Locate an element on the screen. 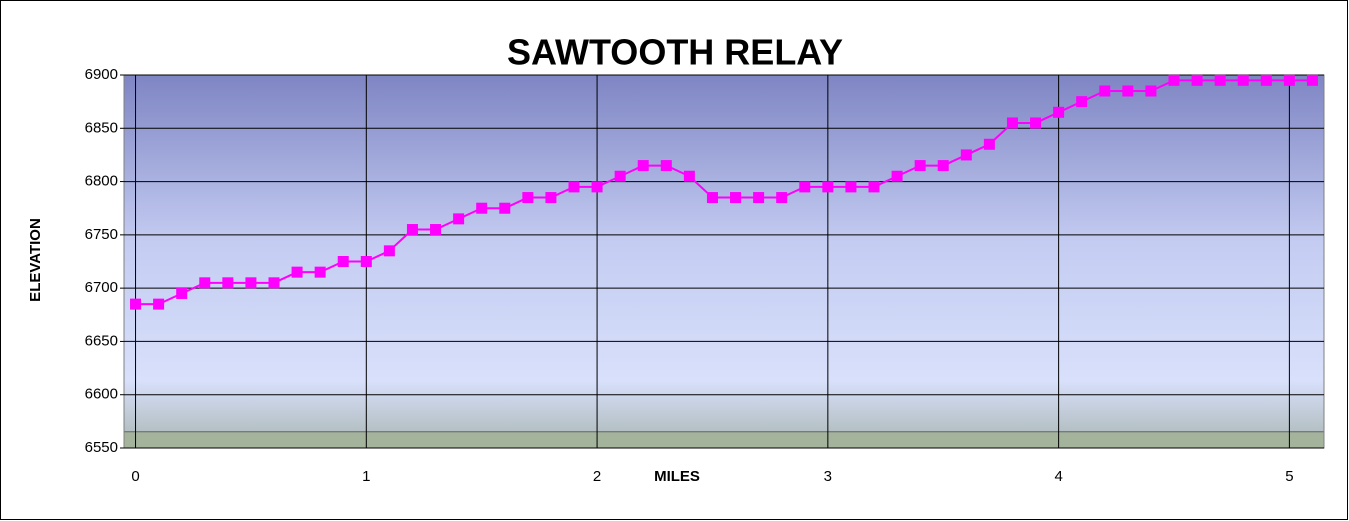 Image resolution: width=1349 pixels, height=521 pixels. x-tick-label: 1 is located at coordinates (366, 476).